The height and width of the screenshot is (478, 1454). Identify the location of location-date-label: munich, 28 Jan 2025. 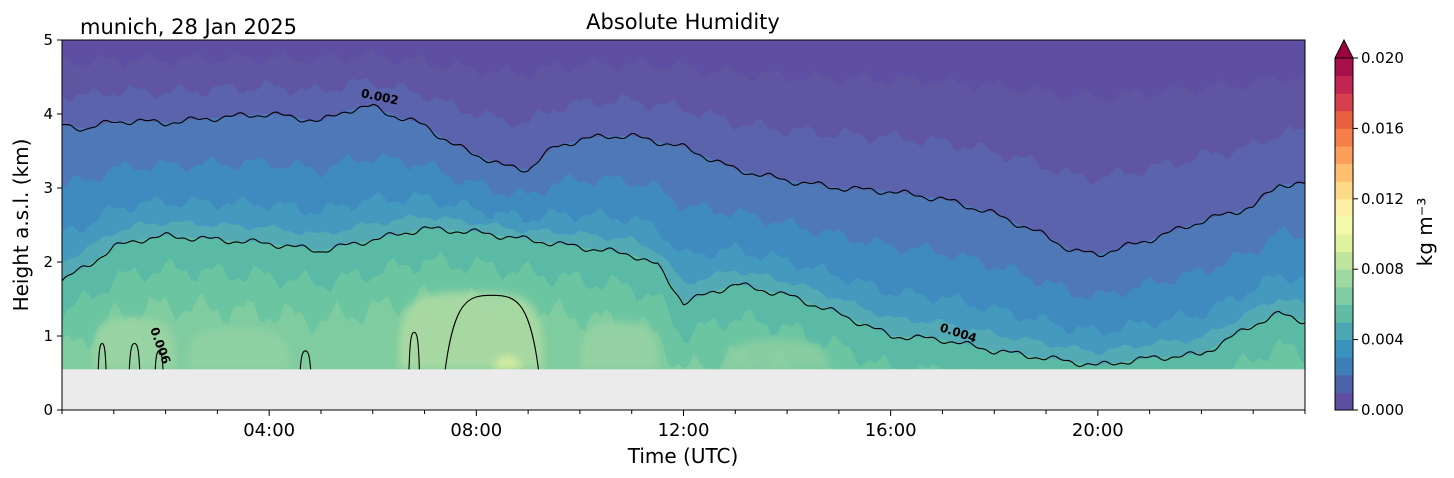
(188, 27).